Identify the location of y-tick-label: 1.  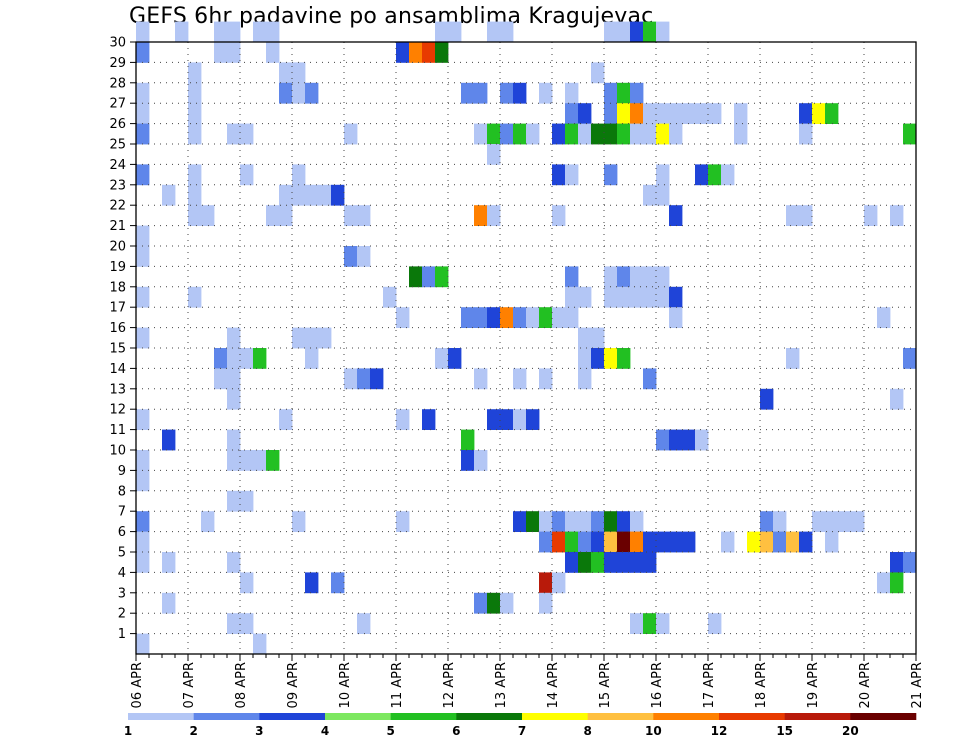
(122, 634).